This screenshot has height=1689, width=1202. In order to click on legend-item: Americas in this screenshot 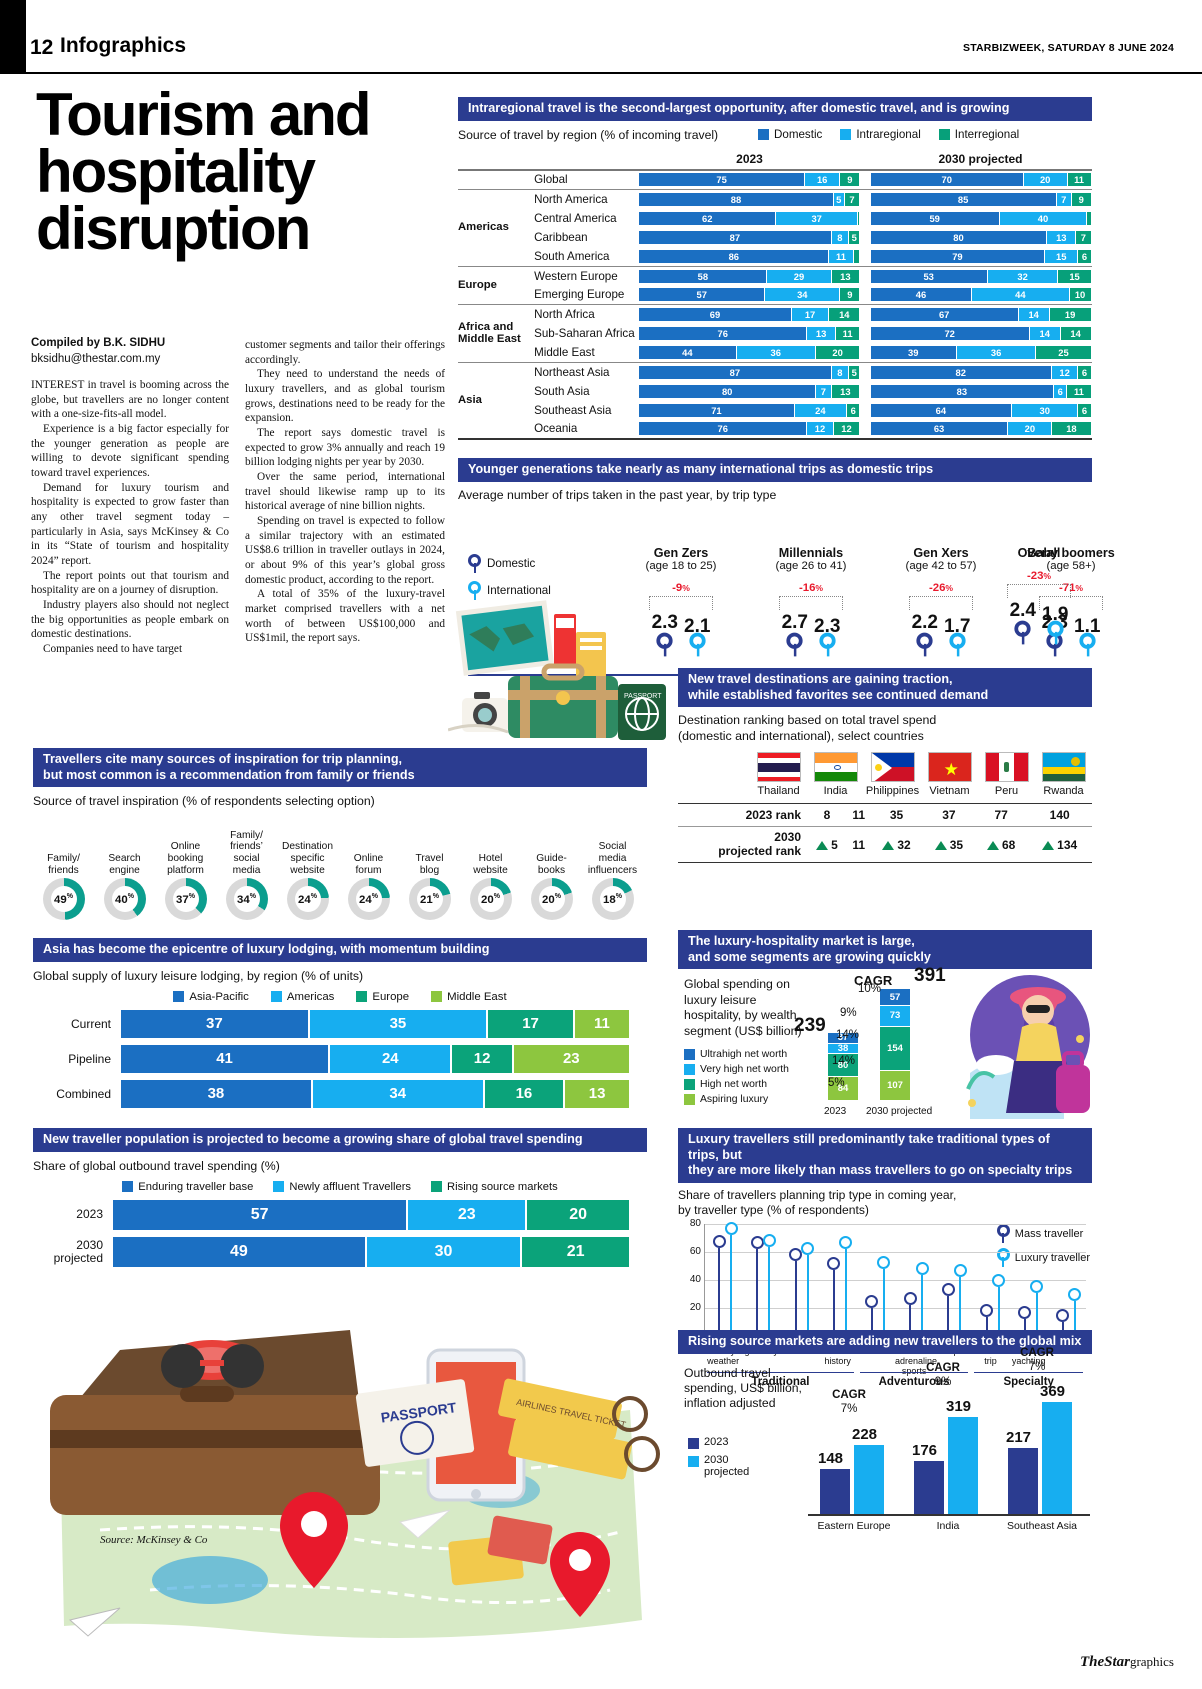, I will do `click(302, 997)`.